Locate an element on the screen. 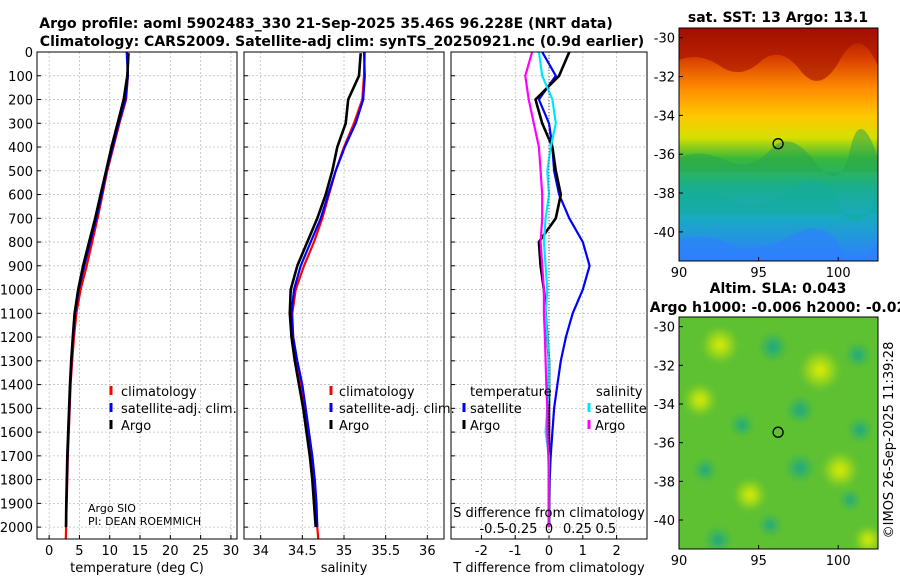 Image resolution: width=900 pixels, height=580 pixels. series-line-argo is located at coordinates (97, 290).